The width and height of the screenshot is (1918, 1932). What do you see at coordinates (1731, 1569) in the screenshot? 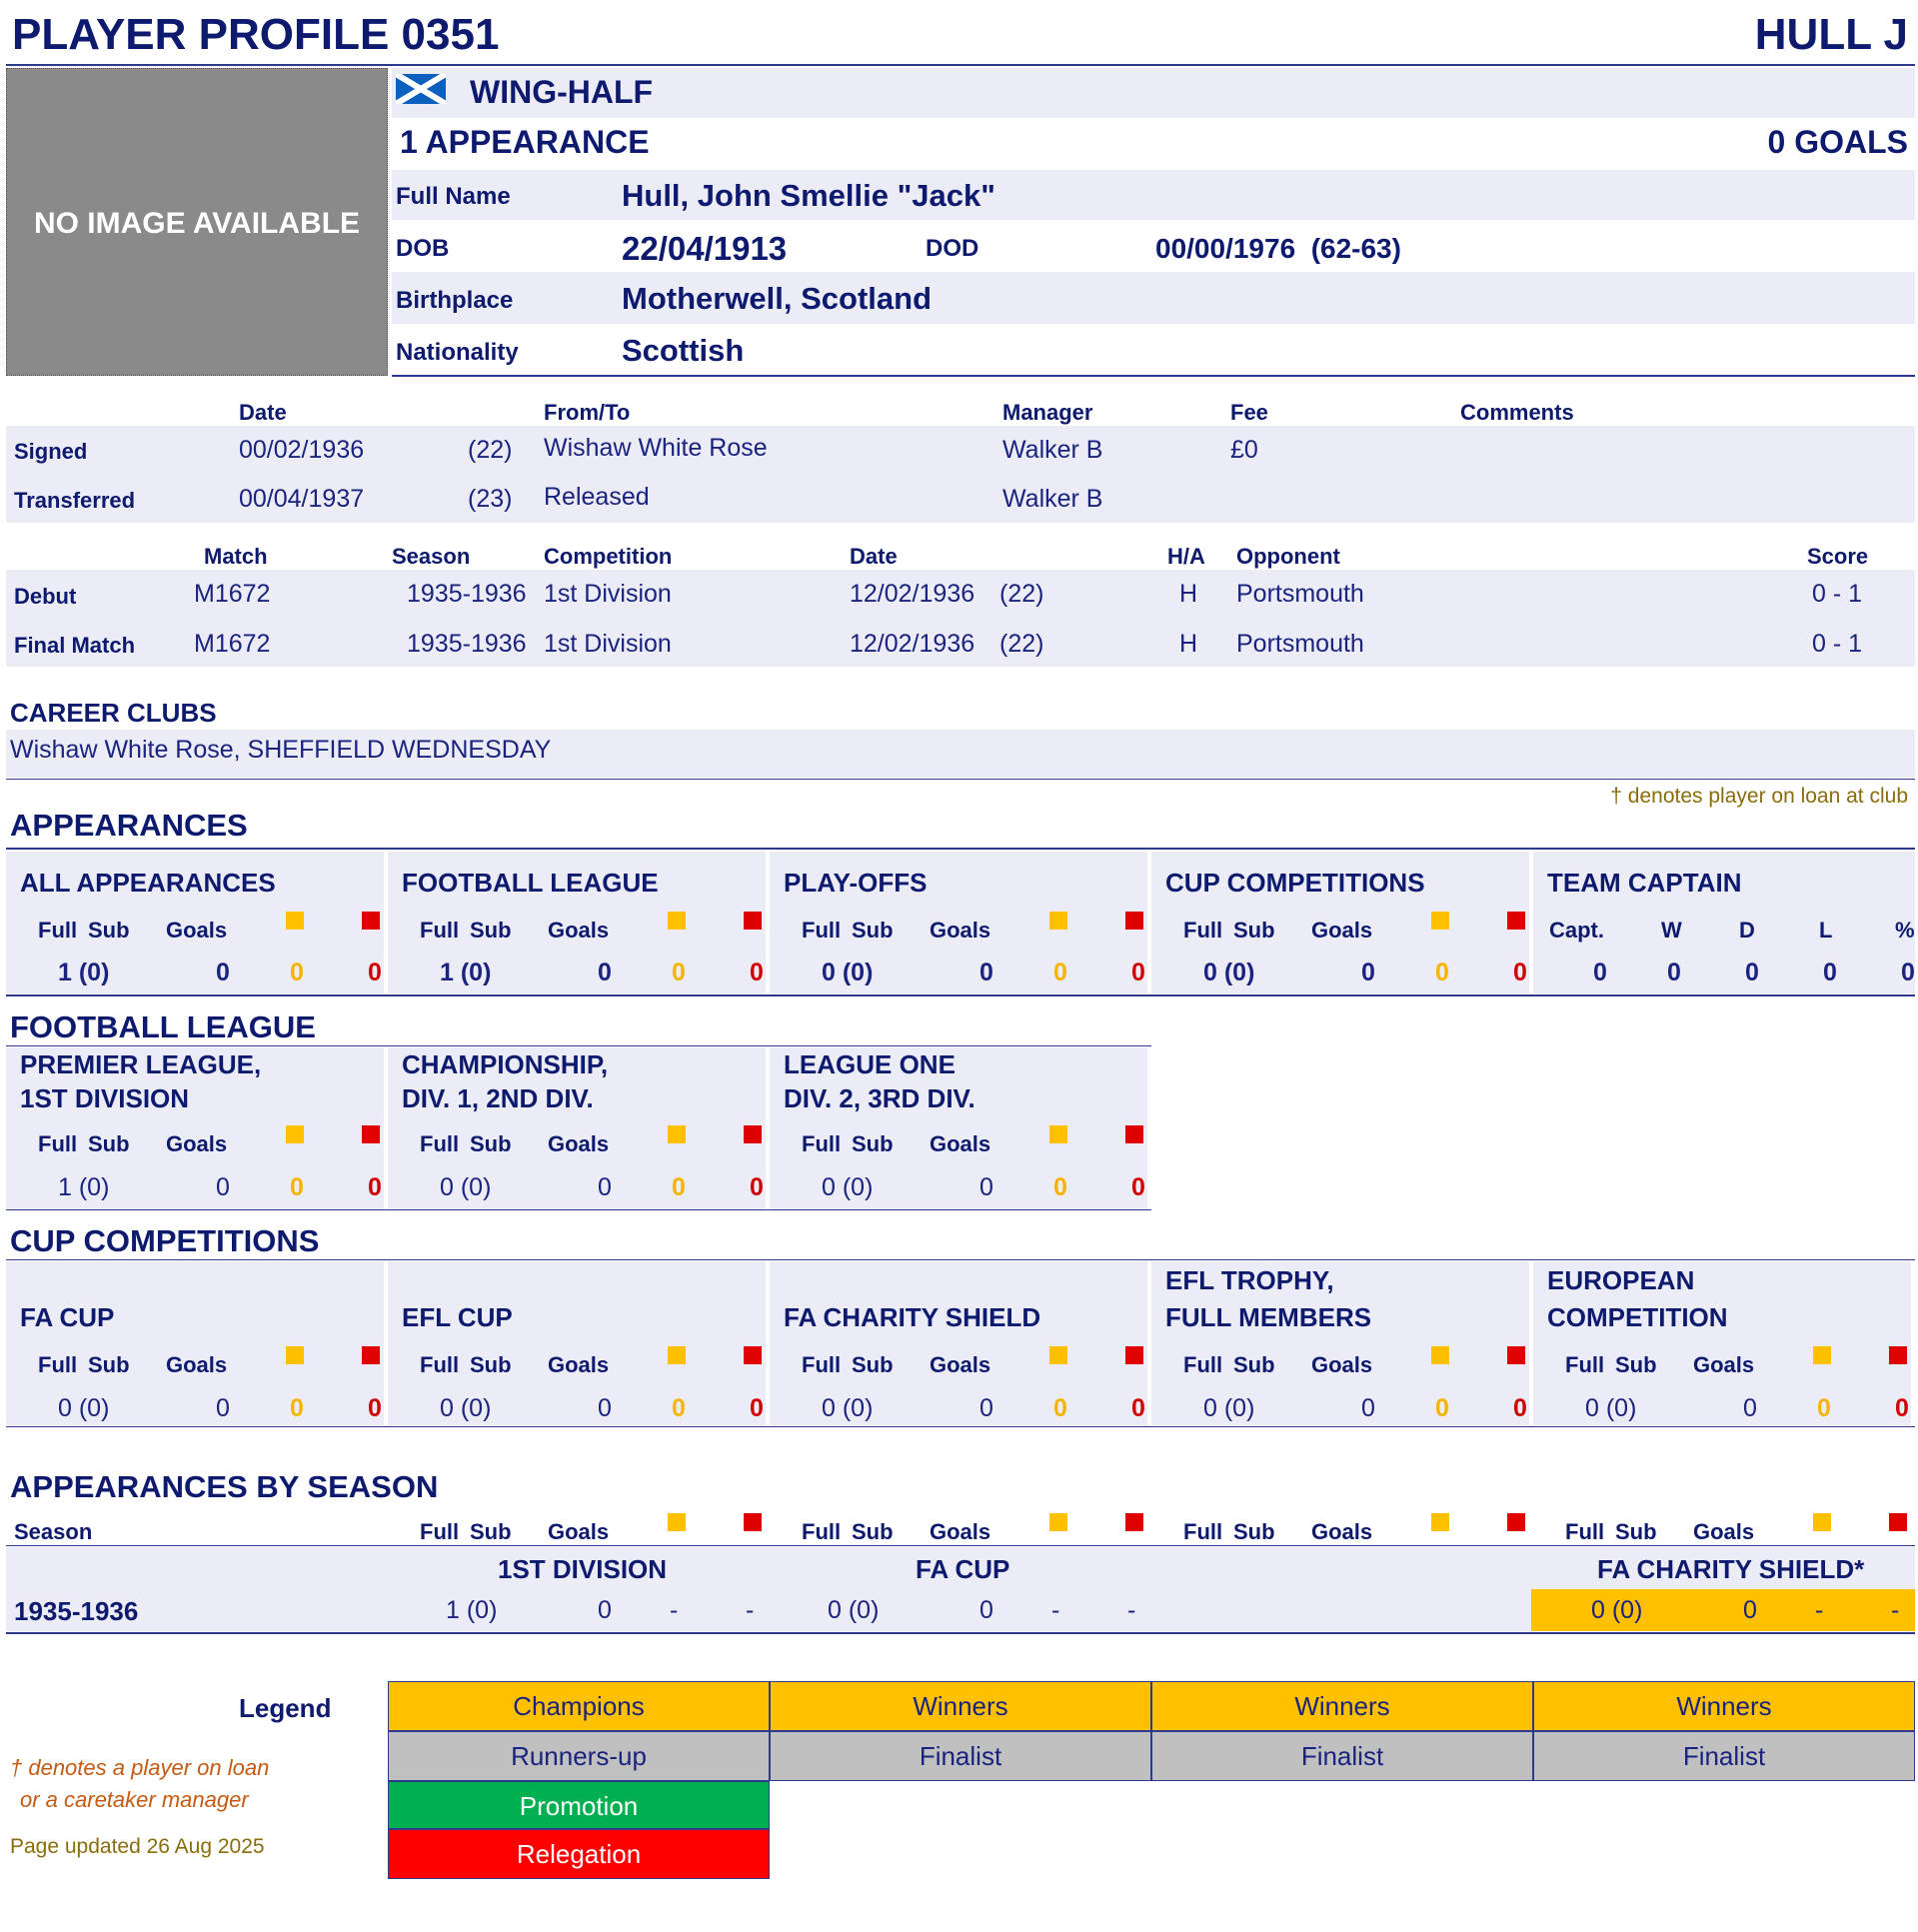
I see `season-comp-charity-shield: FA CHARITY SHIELD*` at bounding box center [1731, 1569].